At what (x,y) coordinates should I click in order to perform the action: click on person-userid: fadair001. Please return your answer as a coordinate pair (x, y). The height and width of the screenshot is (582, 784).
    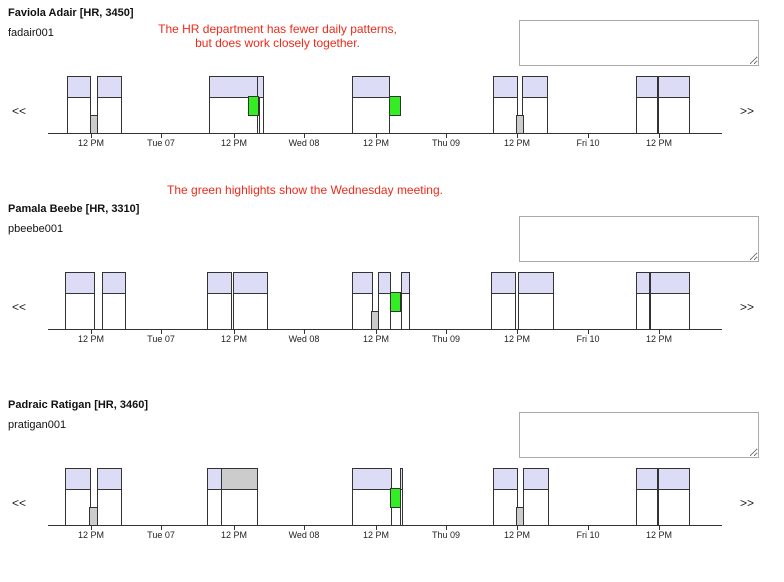
    Looking at the image, I should click on (31, 33).